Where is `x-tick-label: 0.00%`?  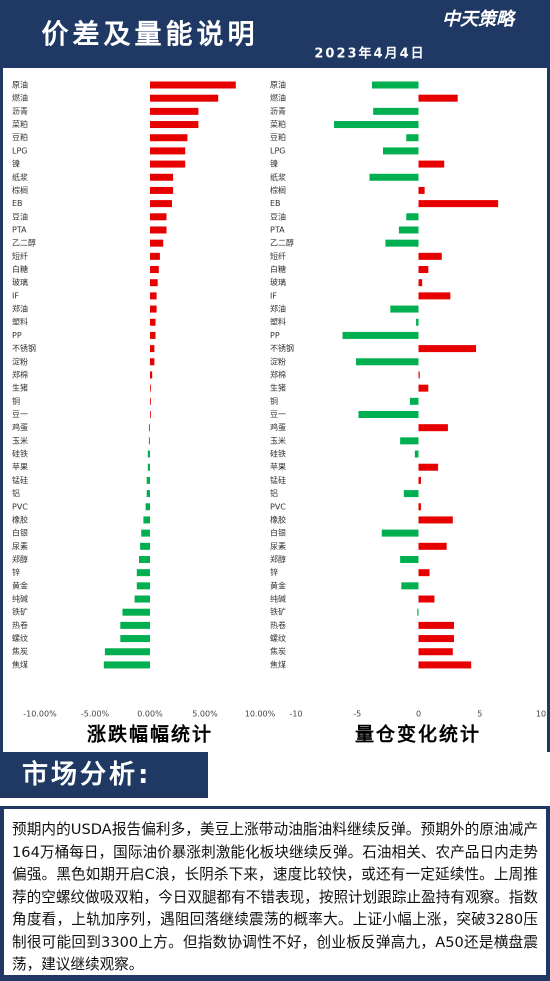 x-tick-label: 0.00% is located at coordinates (150, 714).